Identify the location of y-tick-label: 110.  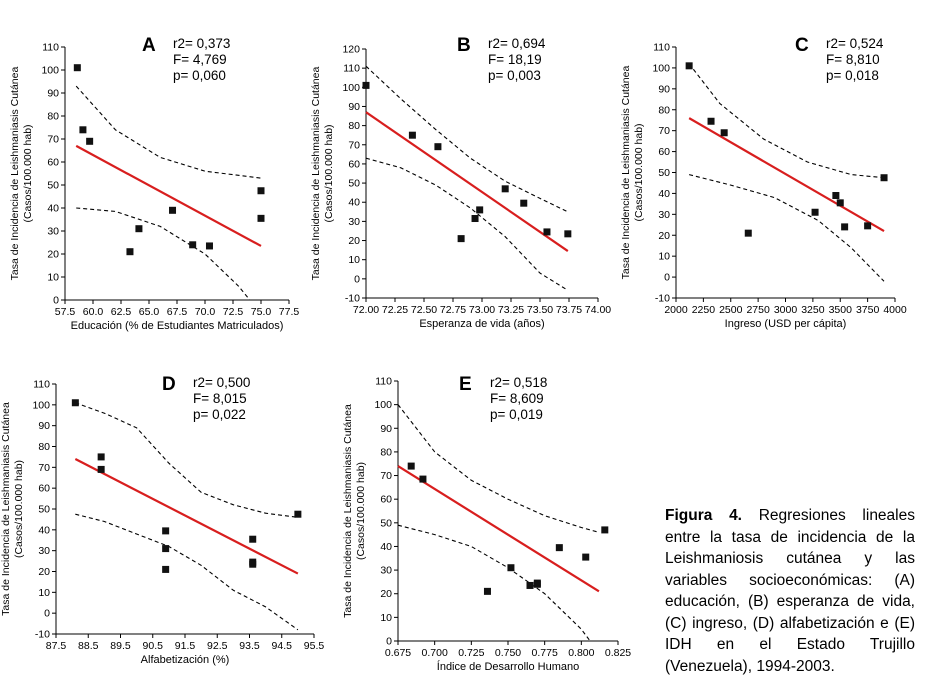
(351, 69).